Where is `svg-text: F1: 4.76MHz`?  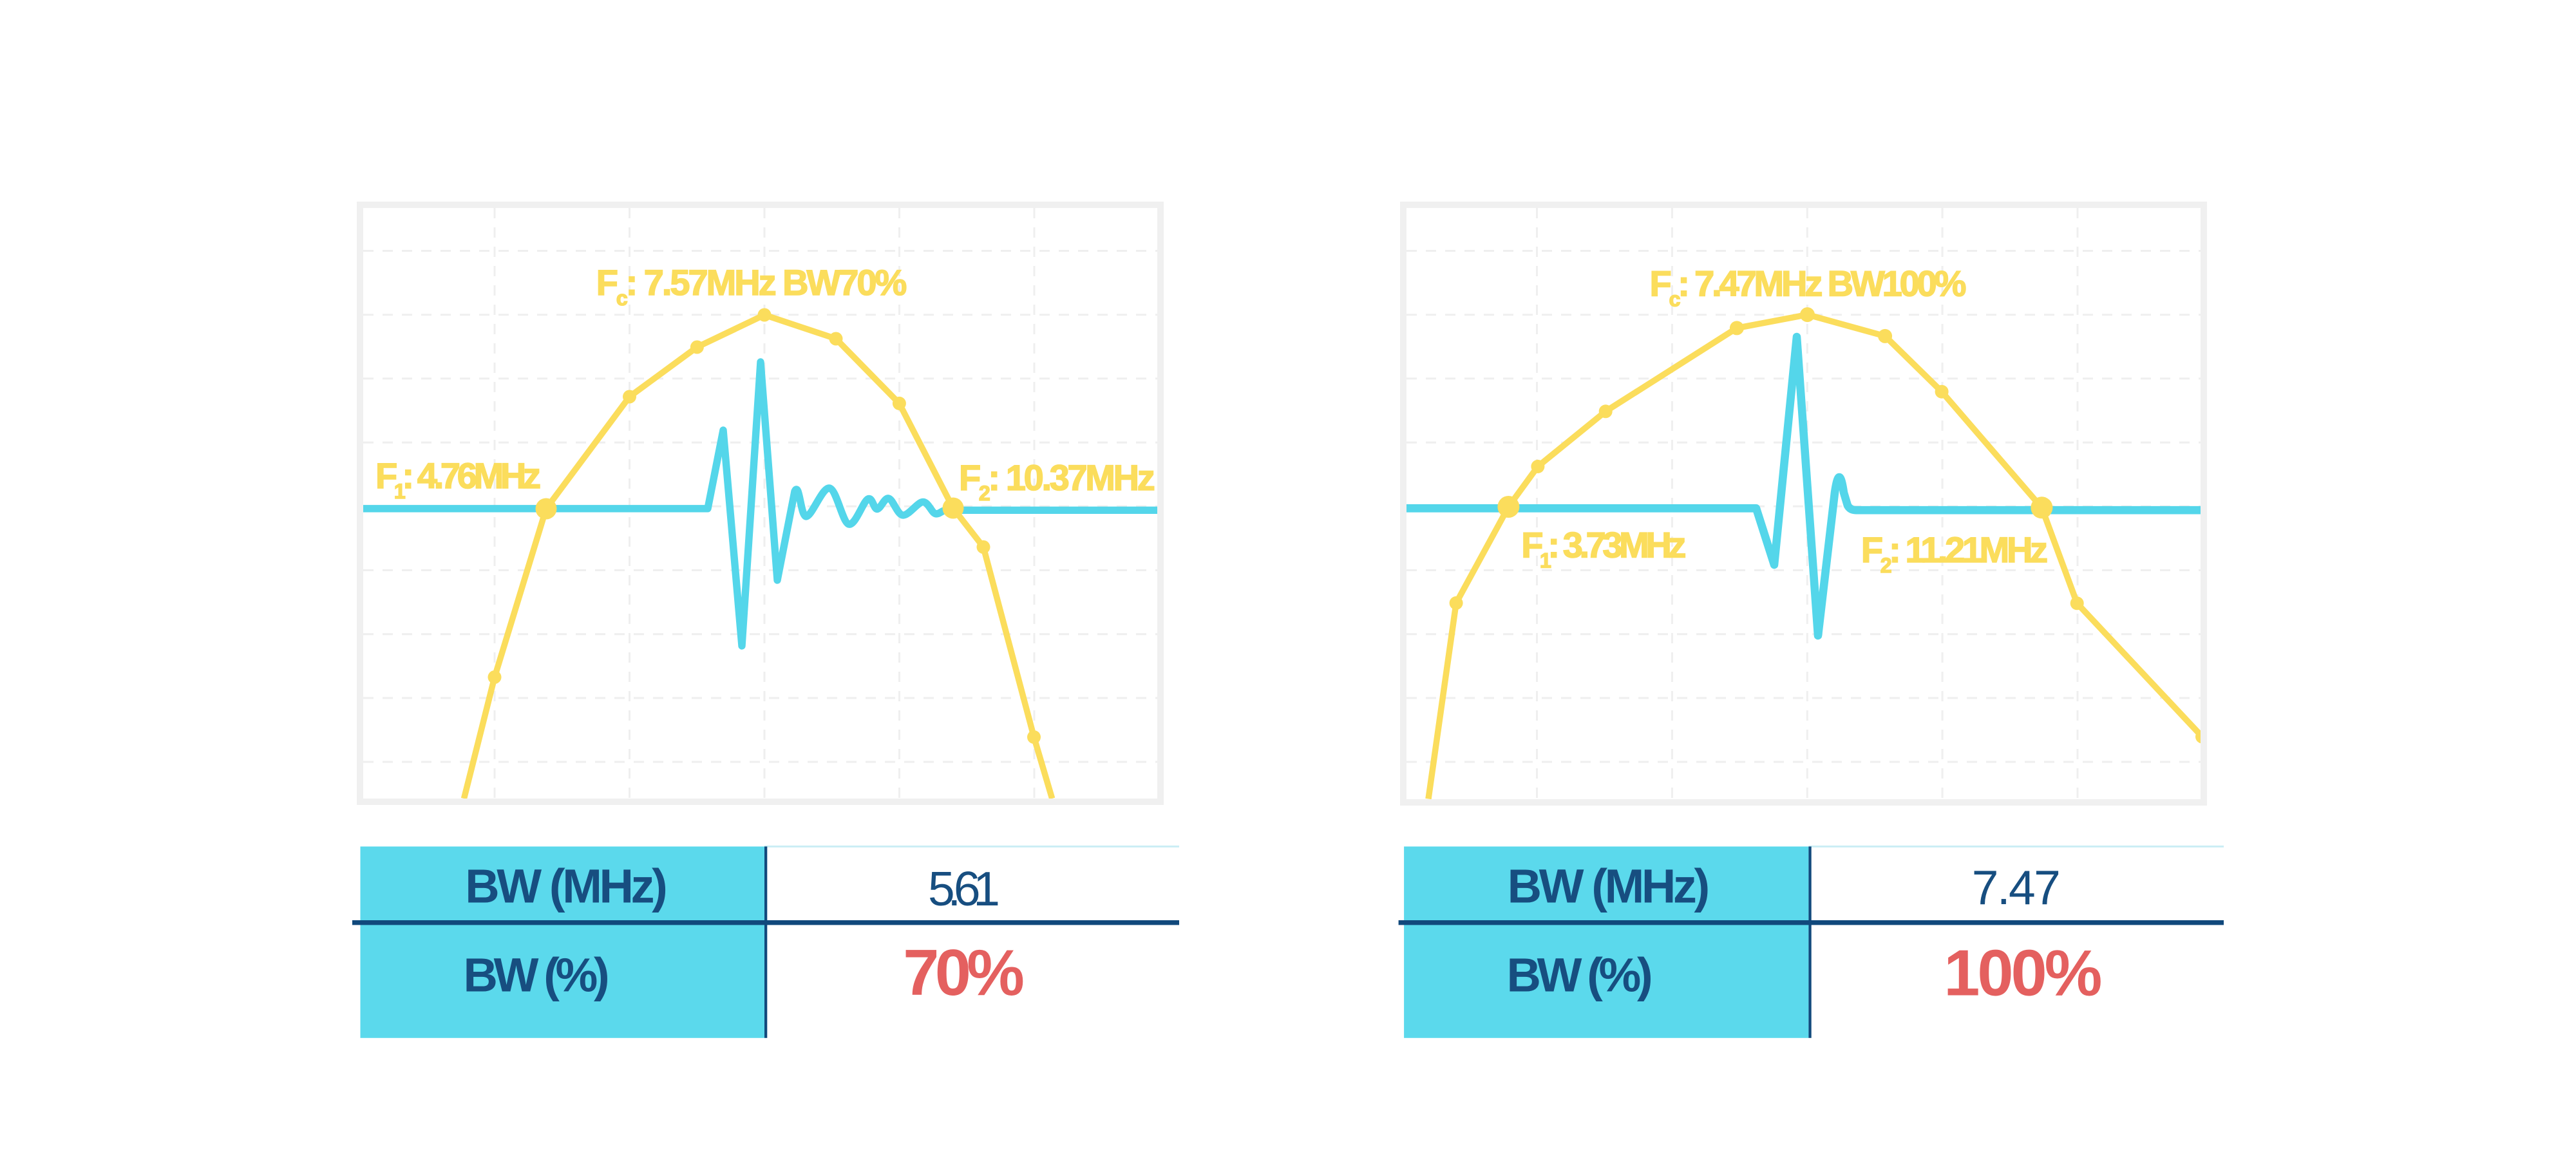
svg-text: F1: 4.76MHz is located at coordinates (458, 479).